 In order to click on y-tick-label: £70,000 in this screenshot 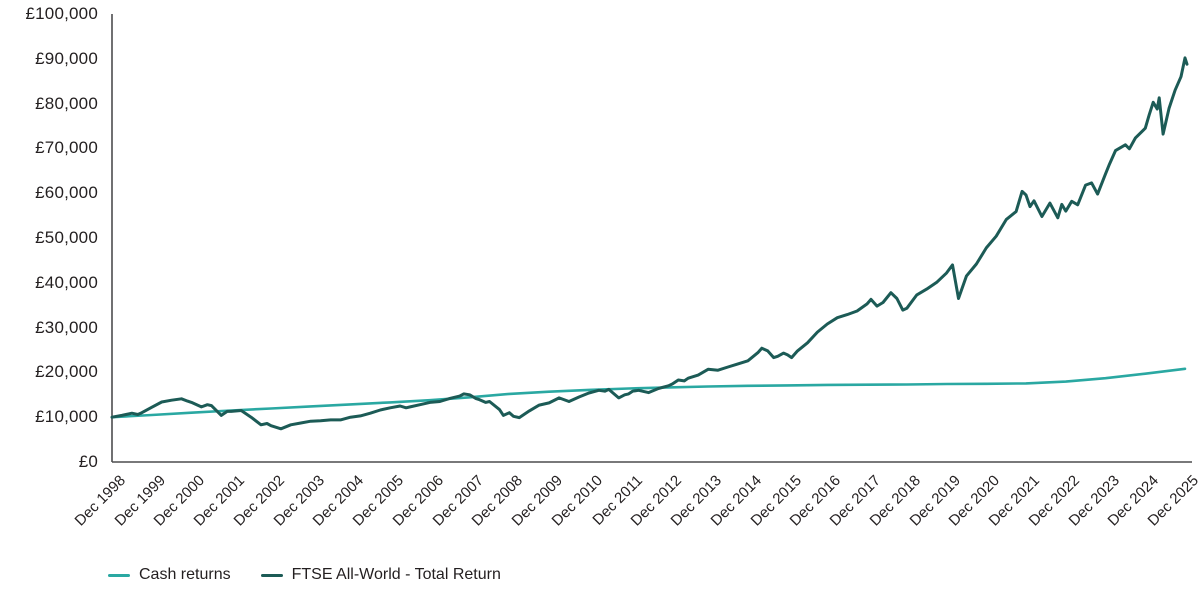, I will do `click(66, 148)`.